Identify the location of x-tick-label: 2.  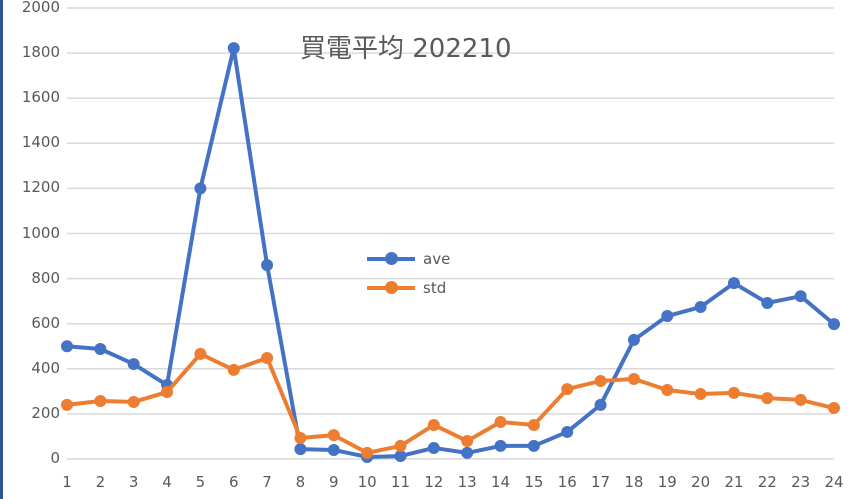
(100, 482).